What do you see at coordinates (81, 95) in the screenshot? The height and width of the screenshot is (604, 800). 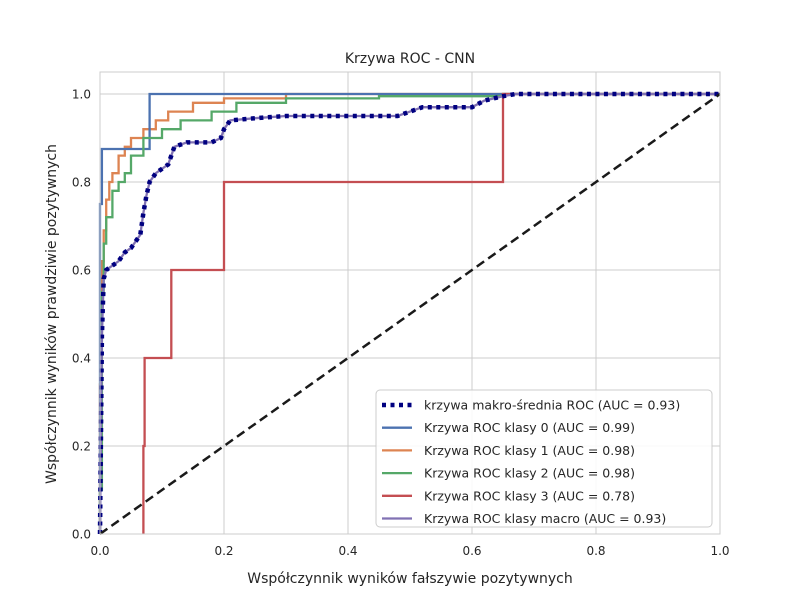 I see `y-tick-label: 1.0` at bounding box center [81, 95].